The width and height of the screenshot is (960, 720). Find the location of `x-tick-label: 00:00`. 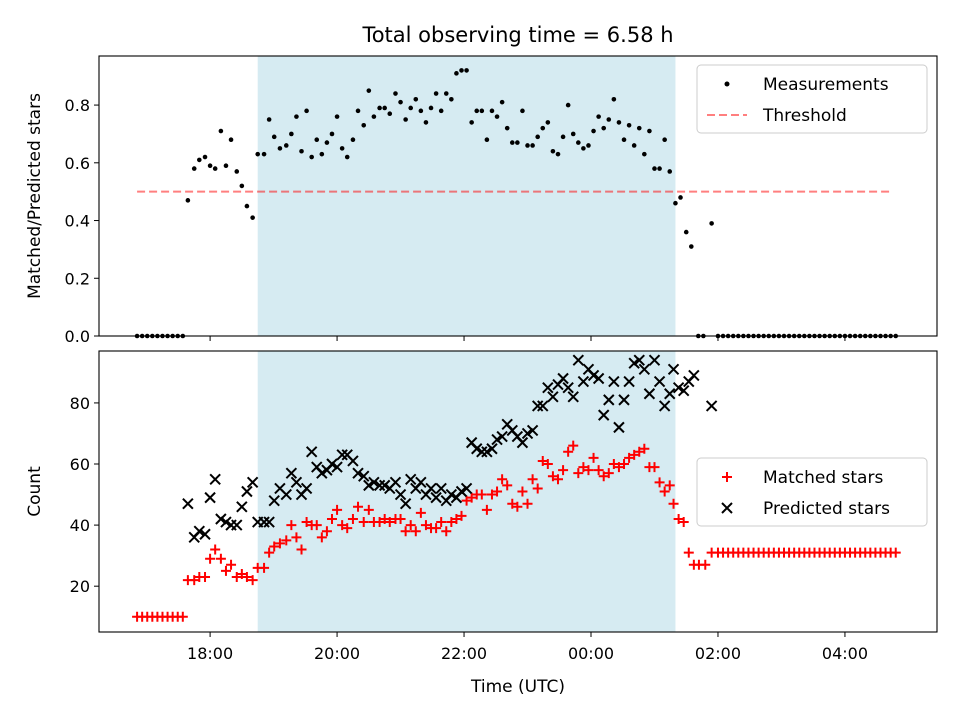

x-tick-label: 00:00 is located at coordinates (591, 653).